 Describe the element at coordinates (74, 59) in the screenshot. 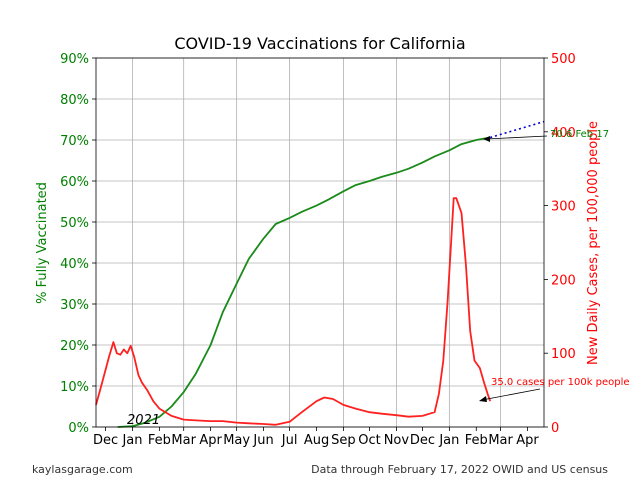

I see `left-tick-label: 90%` at that location.